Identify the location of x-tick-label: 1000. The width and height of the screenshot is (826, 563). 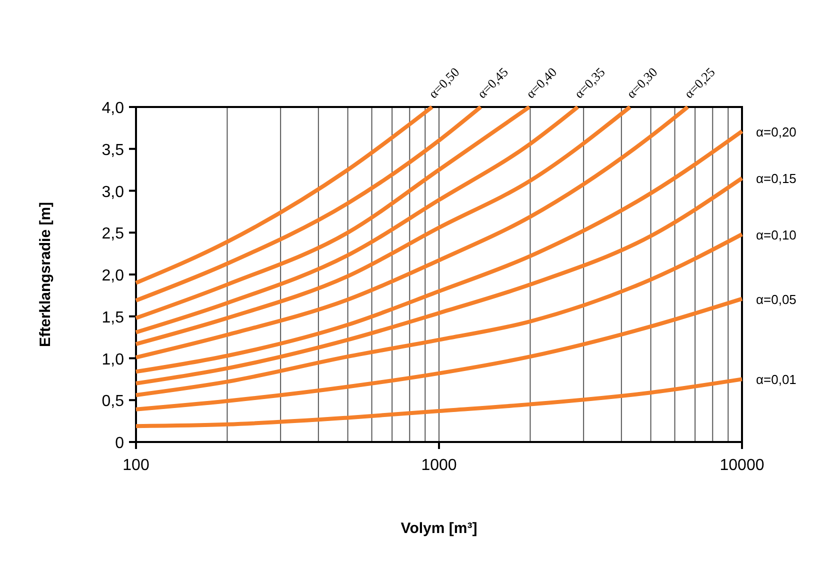
(439, 465).